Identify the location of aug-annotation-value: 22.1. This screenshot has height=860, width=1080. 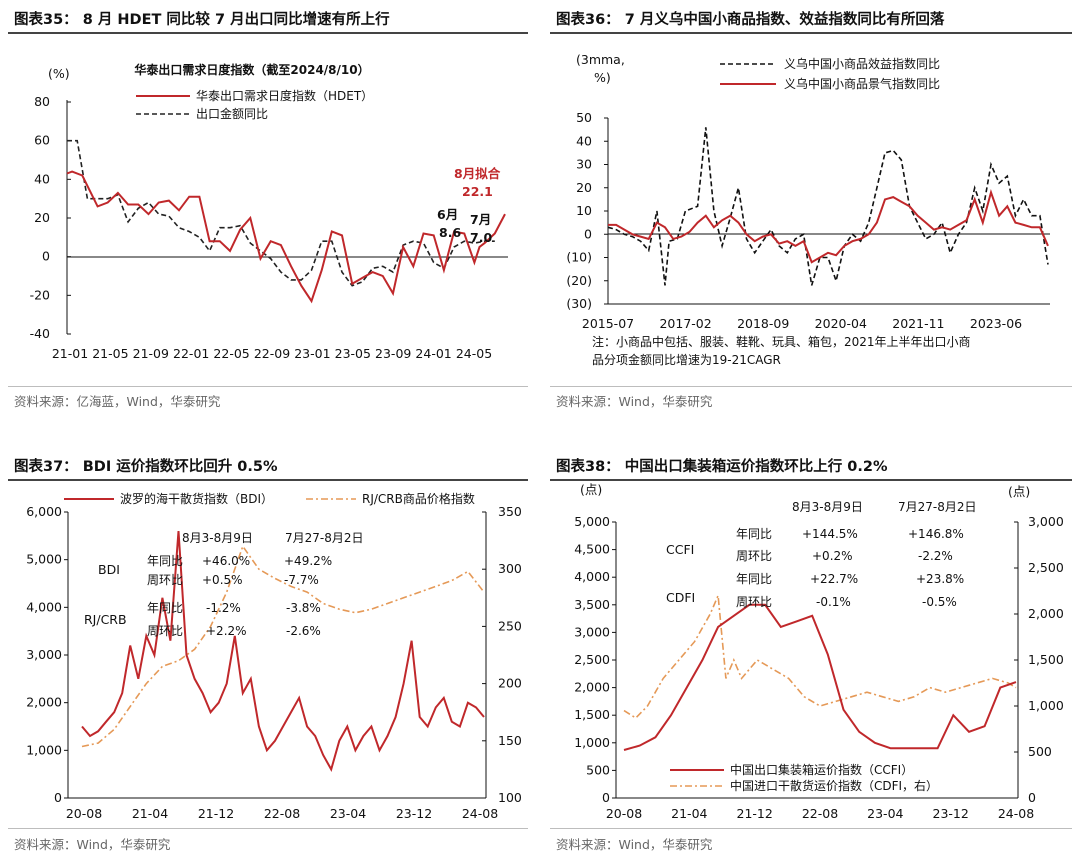
(477, 191).